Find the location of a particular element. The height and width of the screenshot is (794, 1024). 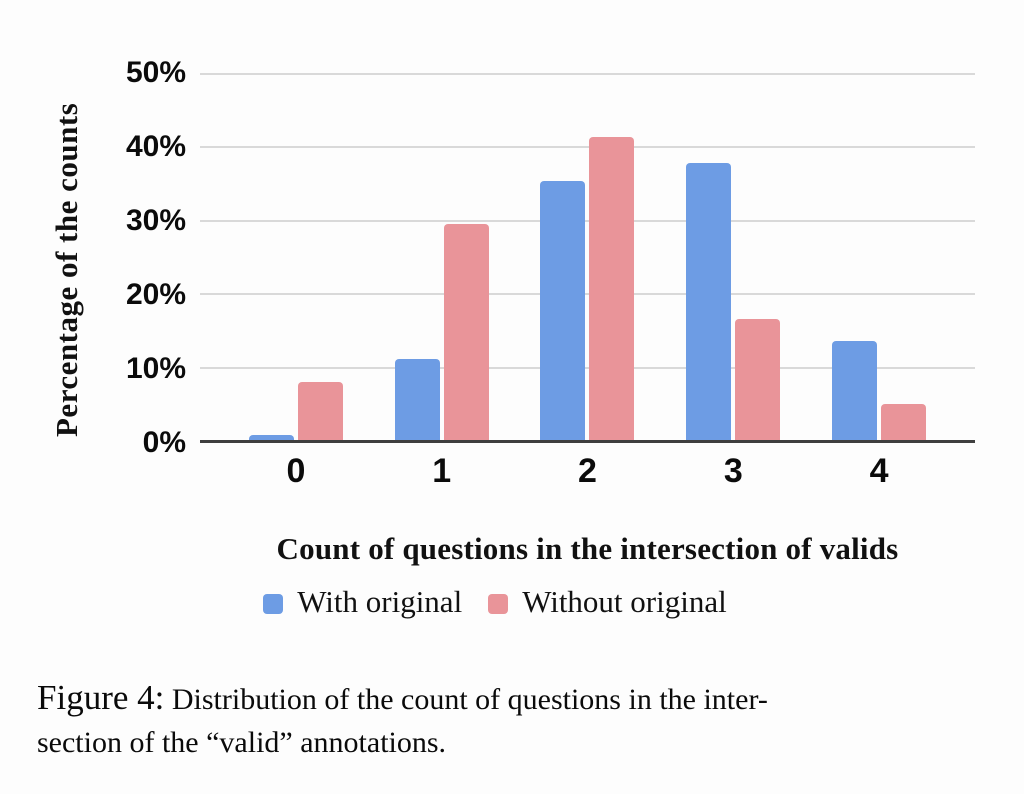

x-tick-label: 2 is located at coordinates (587, 471).